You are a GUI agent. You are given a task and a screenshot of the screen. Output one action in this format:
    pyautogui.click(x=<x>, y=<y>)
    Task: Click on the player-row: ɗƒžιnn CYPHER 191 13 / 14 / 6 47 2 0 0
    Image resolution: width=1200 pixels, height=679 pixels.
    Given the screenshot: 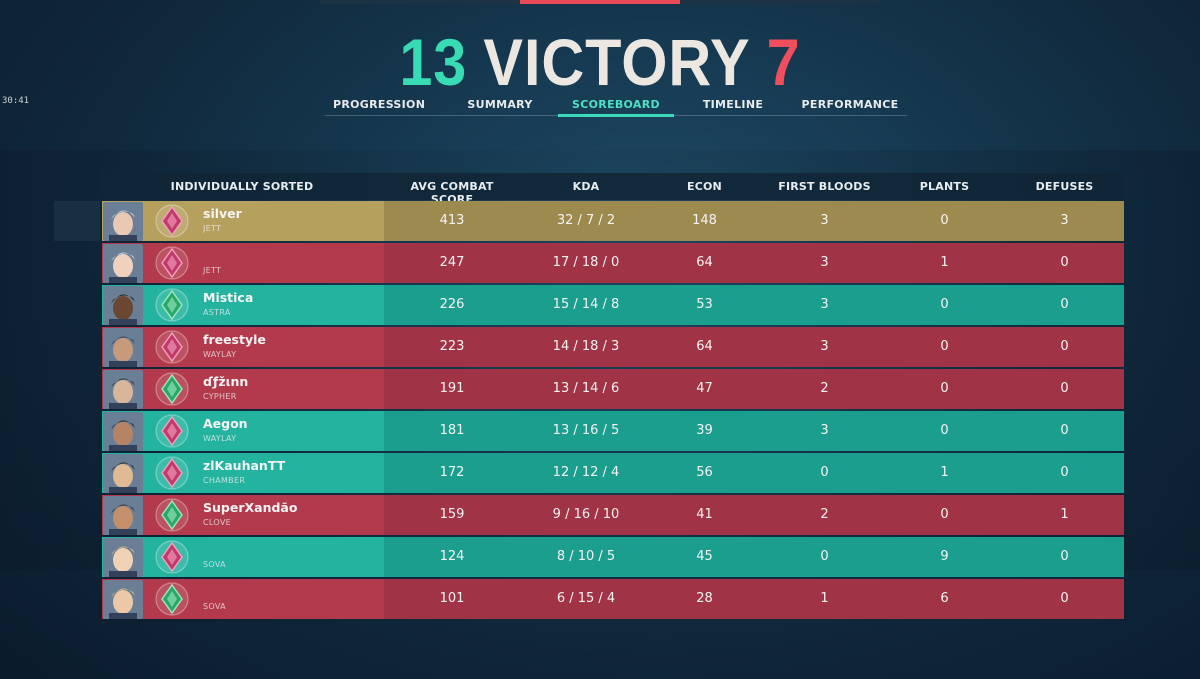 What is the action you would take?
    pyautogui.click(x=613, y=389)
    